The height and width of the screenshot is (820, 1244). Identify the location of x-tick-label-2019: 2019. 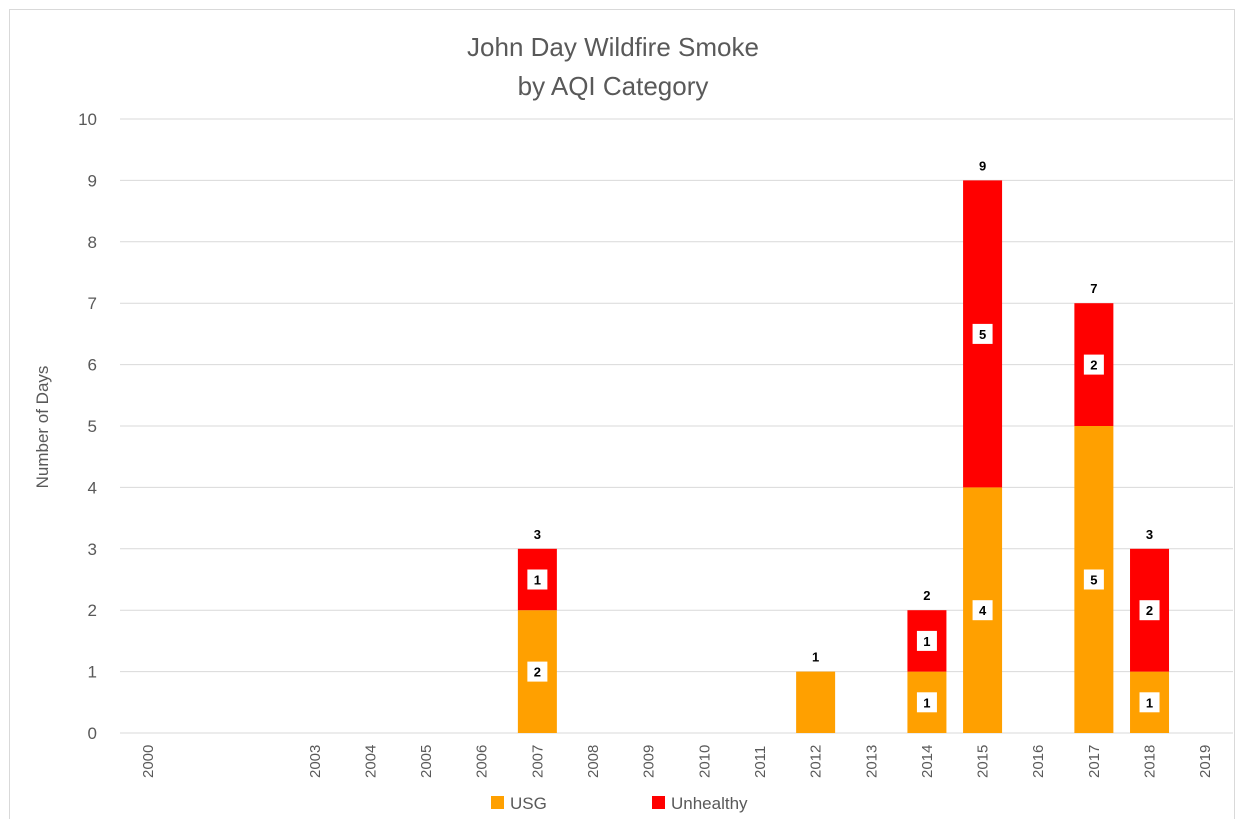
(1205, 761).